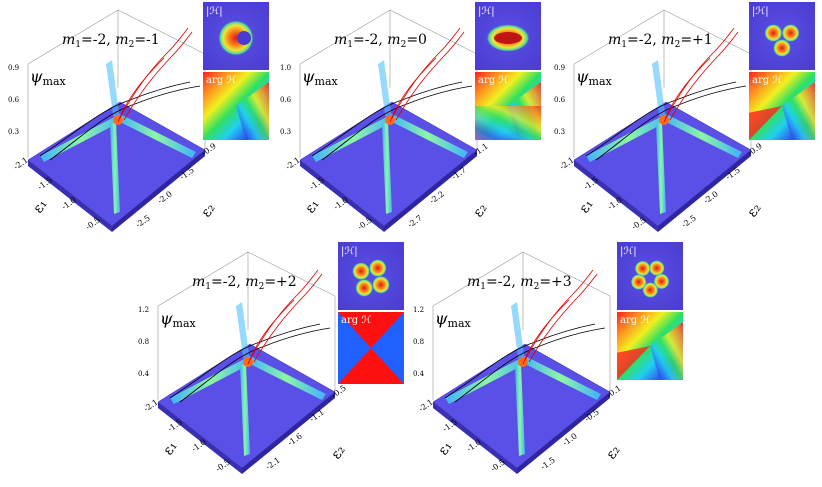 The image size is (822, 487). What do you see at coordinates (613, 453) in the screenshot?
I see `y-axis-label: ε₂` at bounding box center [613, 453].